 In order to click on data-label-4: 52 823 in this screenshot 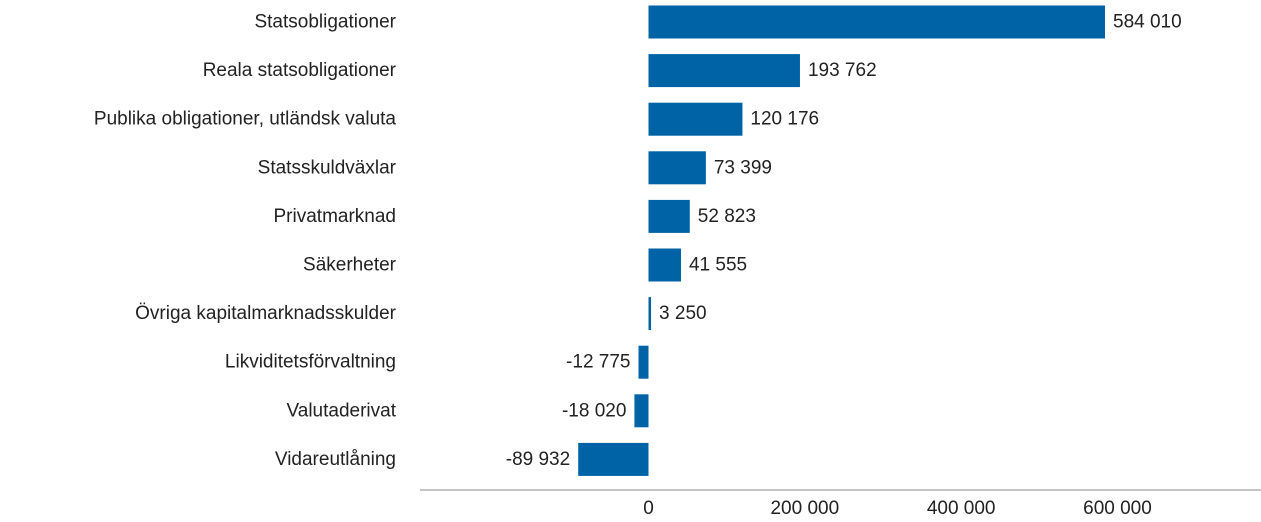, I will do `click(727, 216)`.